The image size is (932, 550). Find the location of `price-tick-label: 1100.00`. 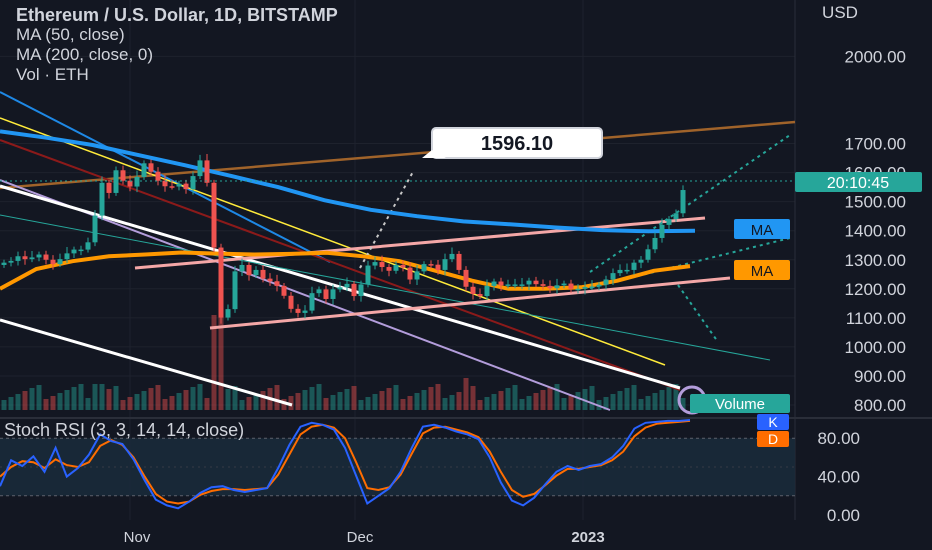

price-tick-label: 1100.00 is located at coordinates (876, 318).